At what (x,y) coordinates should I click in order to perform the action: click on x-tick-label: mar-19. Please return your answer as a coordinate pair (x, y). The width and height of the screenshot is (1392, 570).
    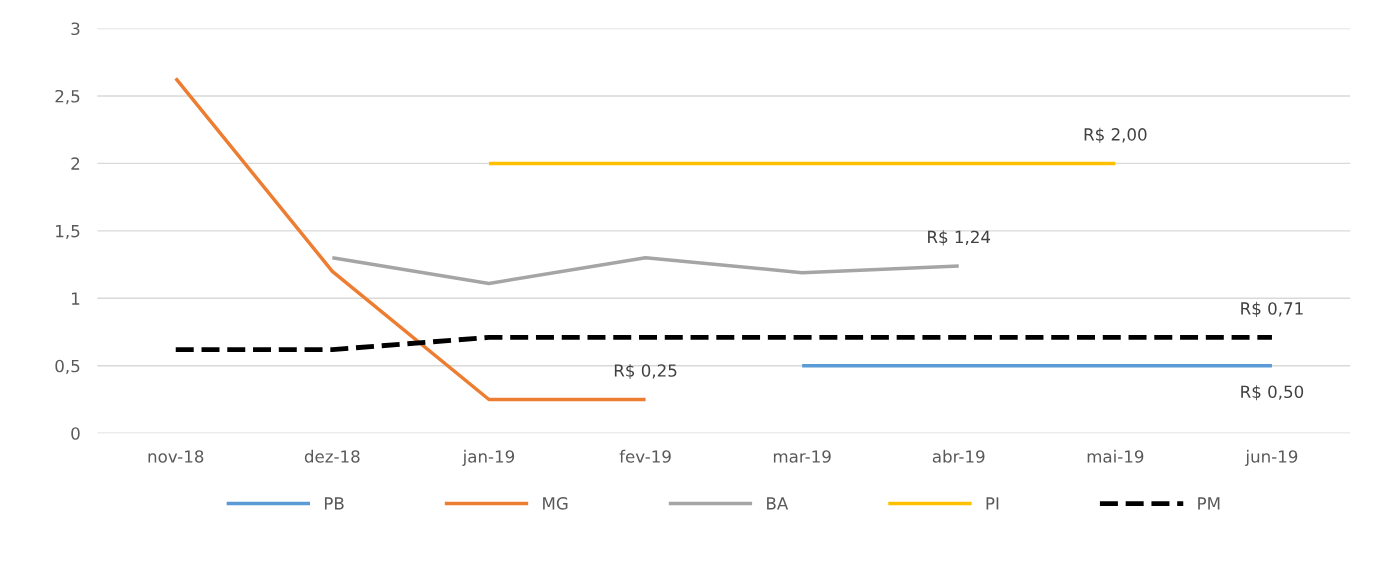
    Looking at the image, I should click on (802, 456).